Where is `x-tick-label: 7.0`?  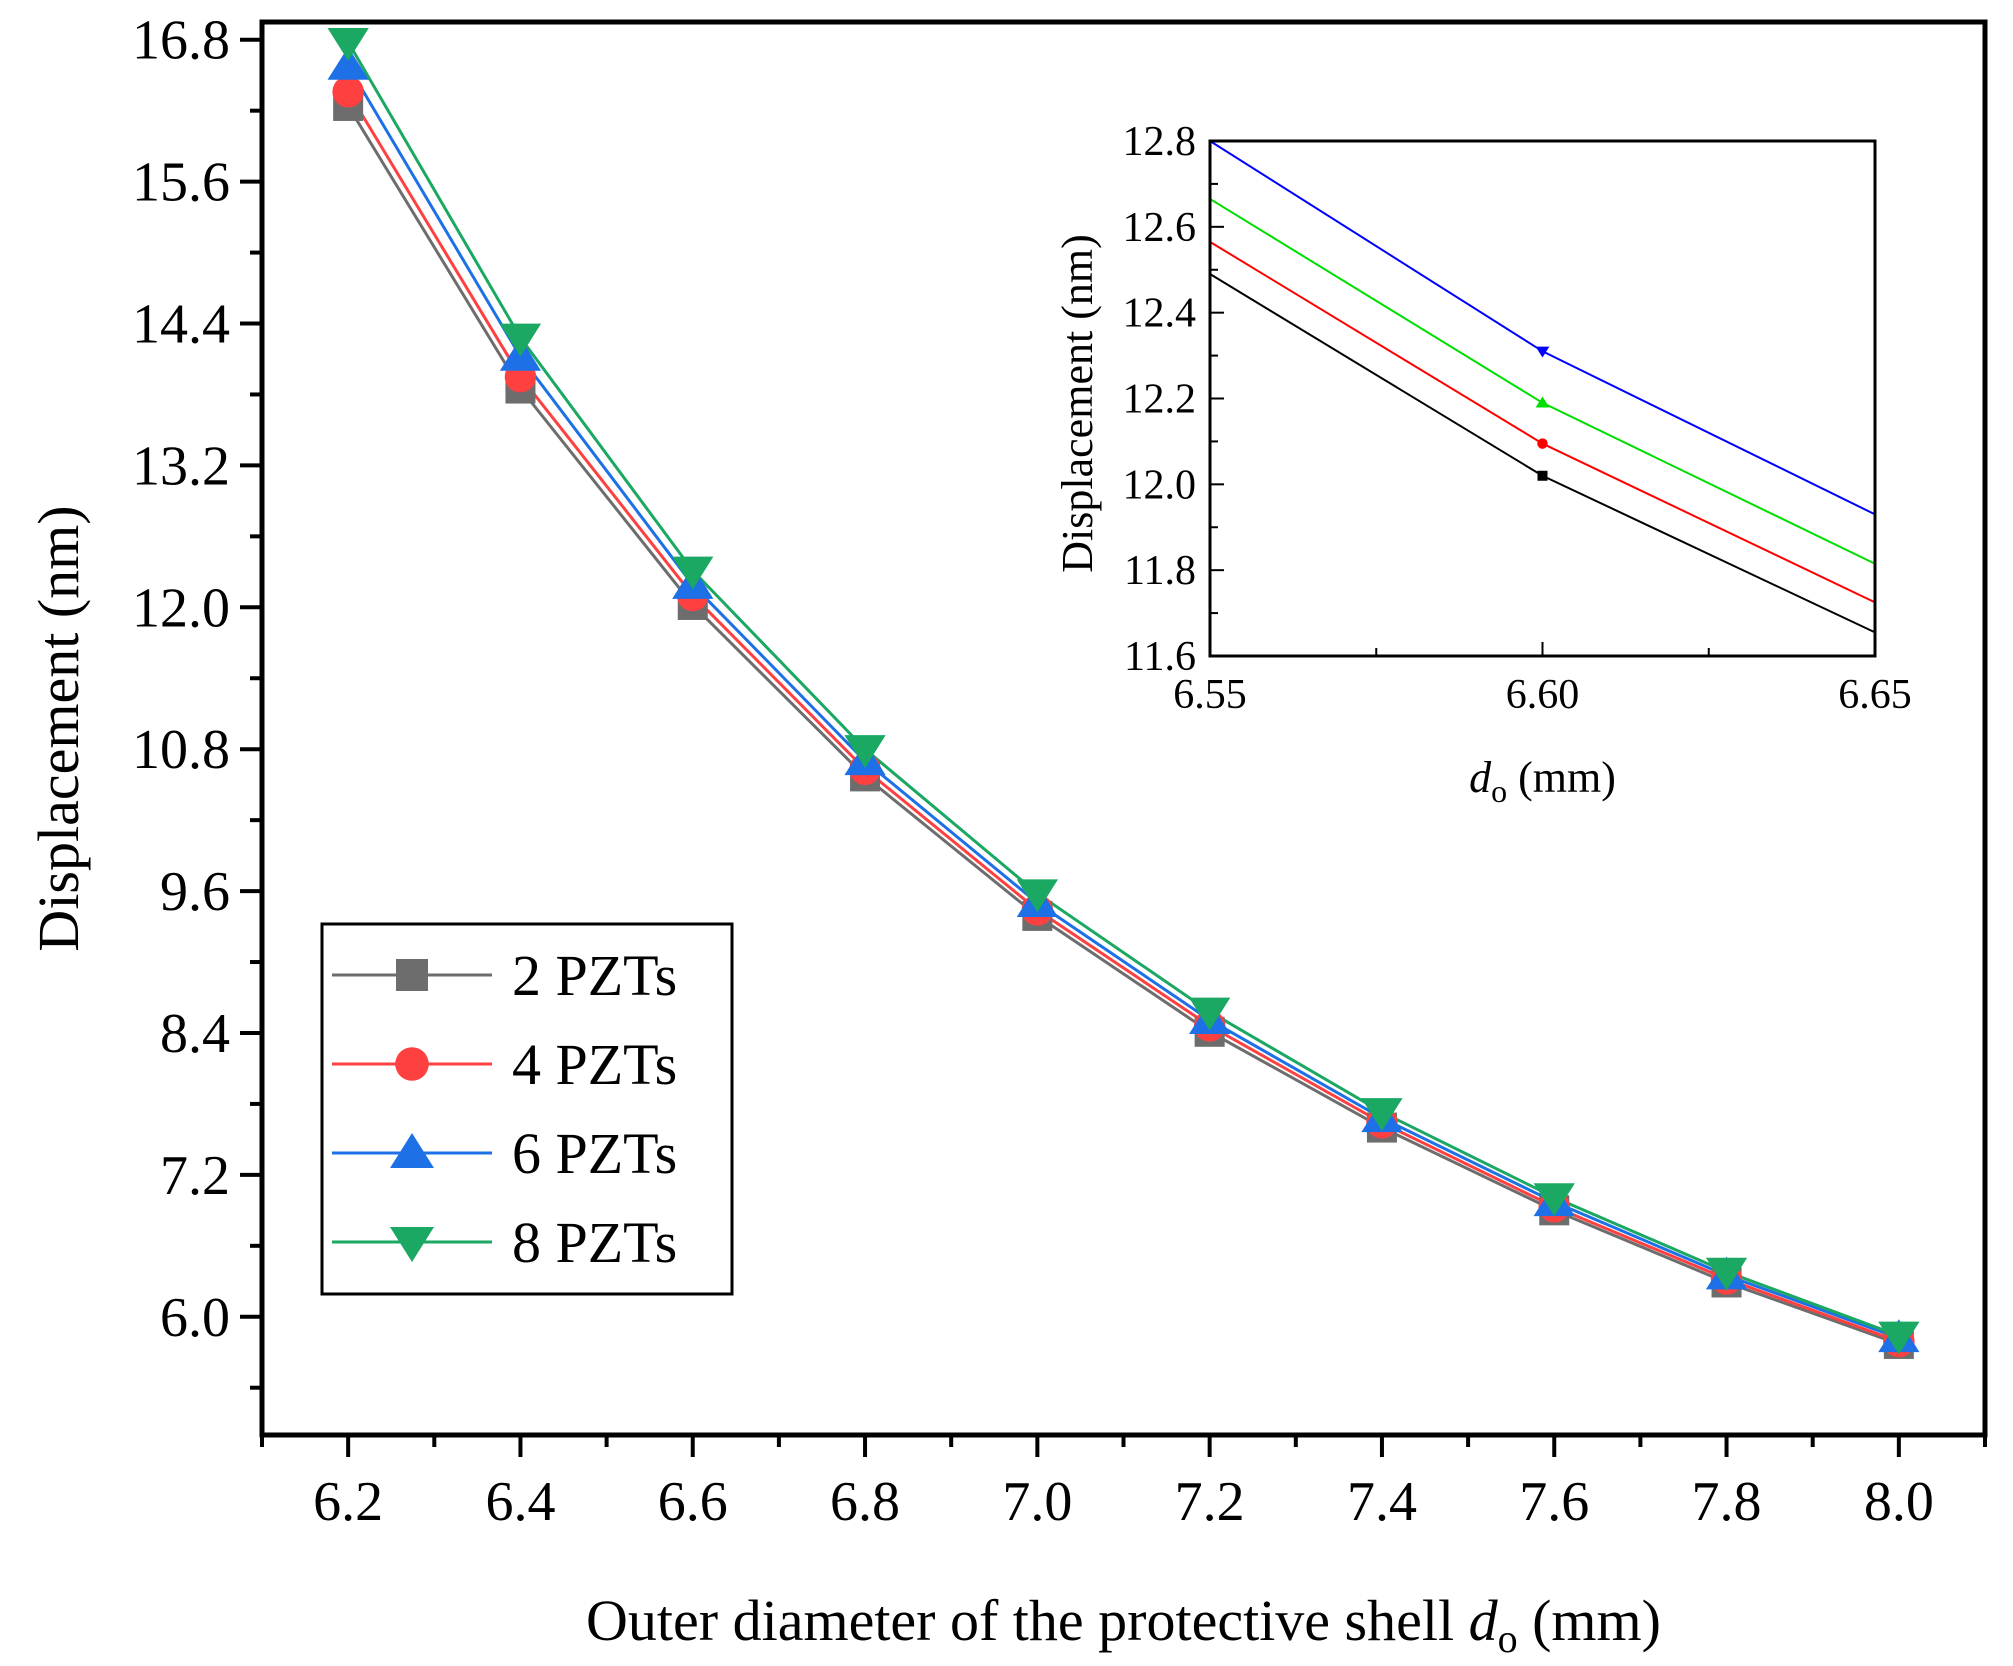
x-tick-label: 7.0 is located at coordinates (1037, 1502).